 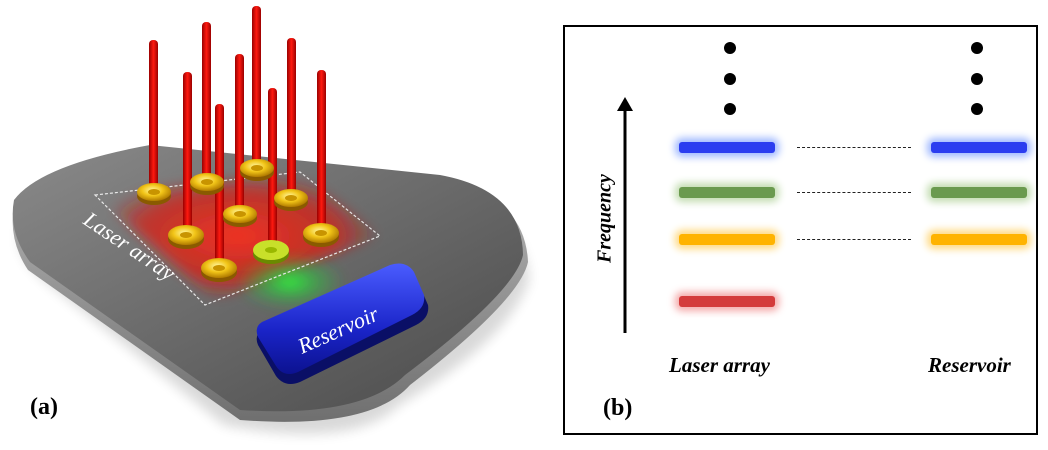 What do you see at coordinates (969, 365) in the screenshot?
I see `reservoir-column-label: Reservoir` at bounding box center [969, 365].